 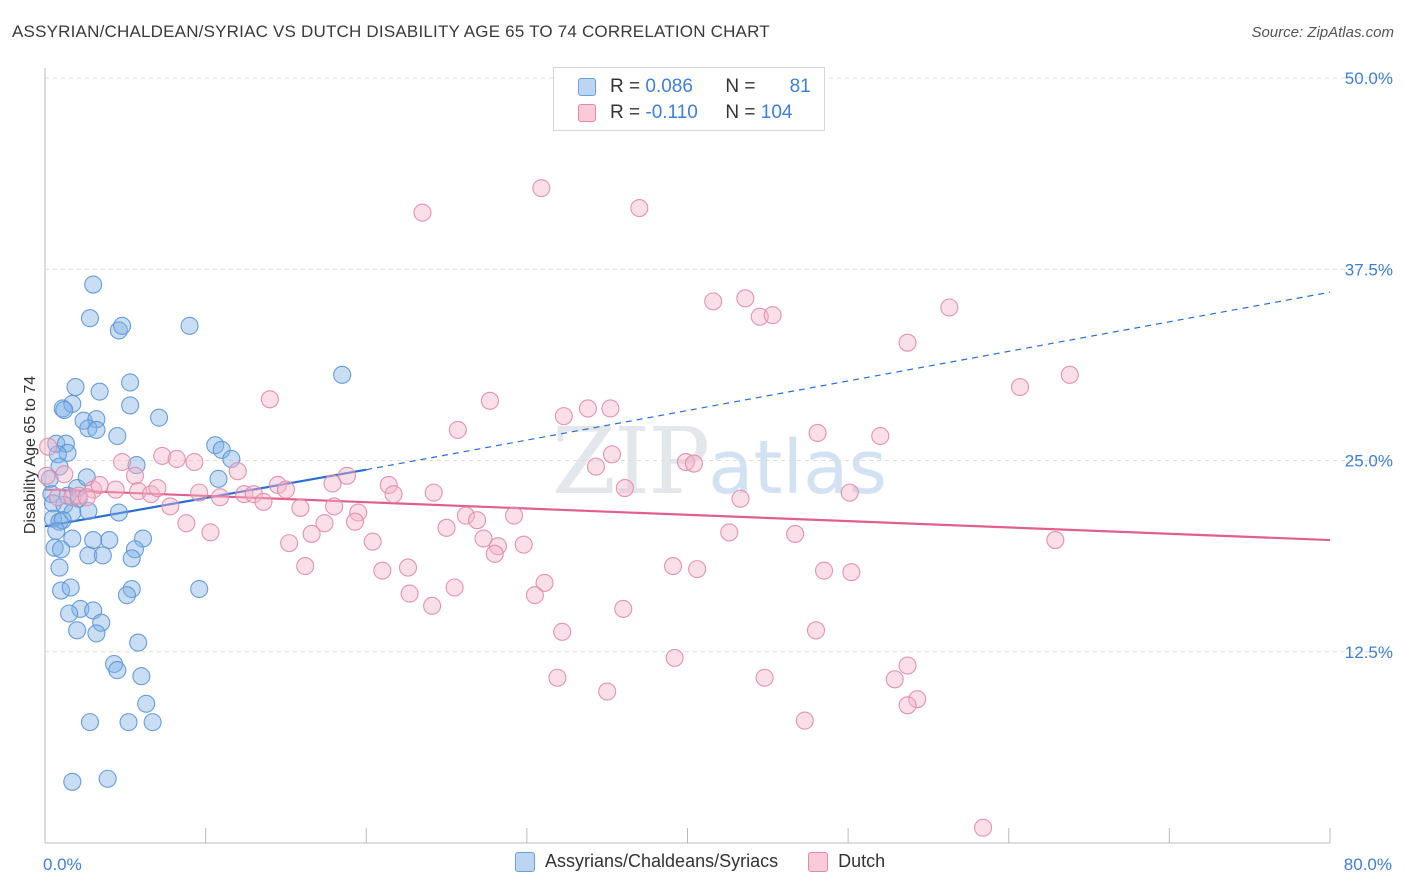 What do you see at coordinates (631, 461) in the screenshot?
I see `watermark-zip: ZIP` at bounding box center [631, 461].